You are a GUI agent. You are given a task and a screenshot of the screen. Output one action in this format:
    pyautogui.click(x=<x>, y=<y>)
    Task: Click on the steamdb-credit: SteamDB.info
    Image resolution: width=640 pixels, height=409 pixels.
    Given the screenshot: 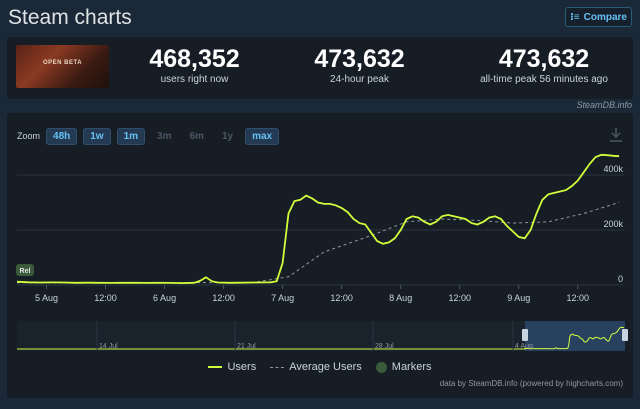 What is the action you would take?
    pyautogui.click(x=604, y=105)
    